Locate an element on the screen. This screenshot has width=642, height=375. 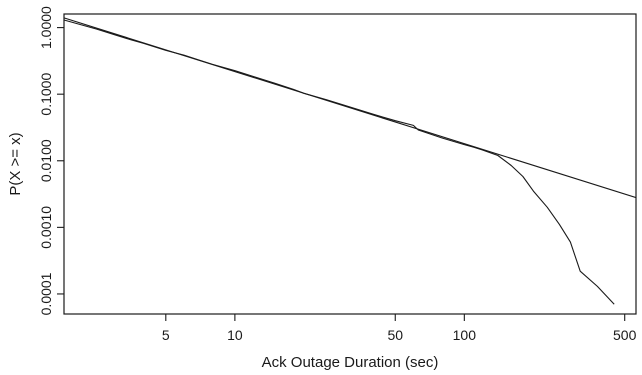
x-tick-label: 50 is located at coordinates (395, 335).